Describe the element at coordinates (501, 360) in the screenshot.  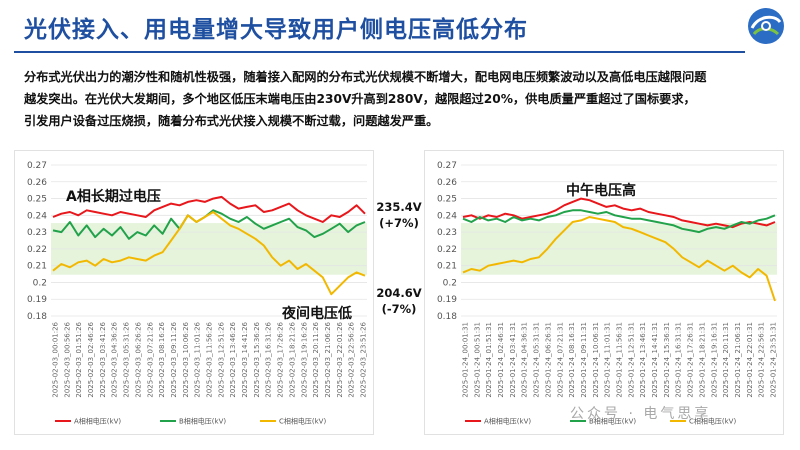
I see `x-tick-label: 2025-01-24_02:46:31` at that location.